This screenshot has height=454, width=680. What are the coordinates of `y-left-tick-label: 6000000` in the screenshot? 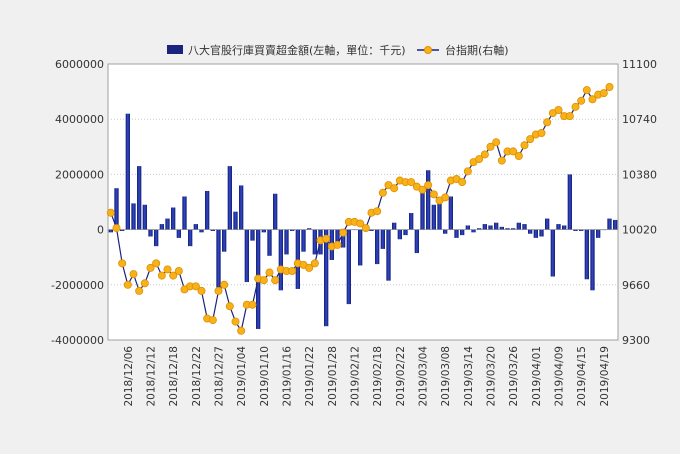 It's located at (79, 64).